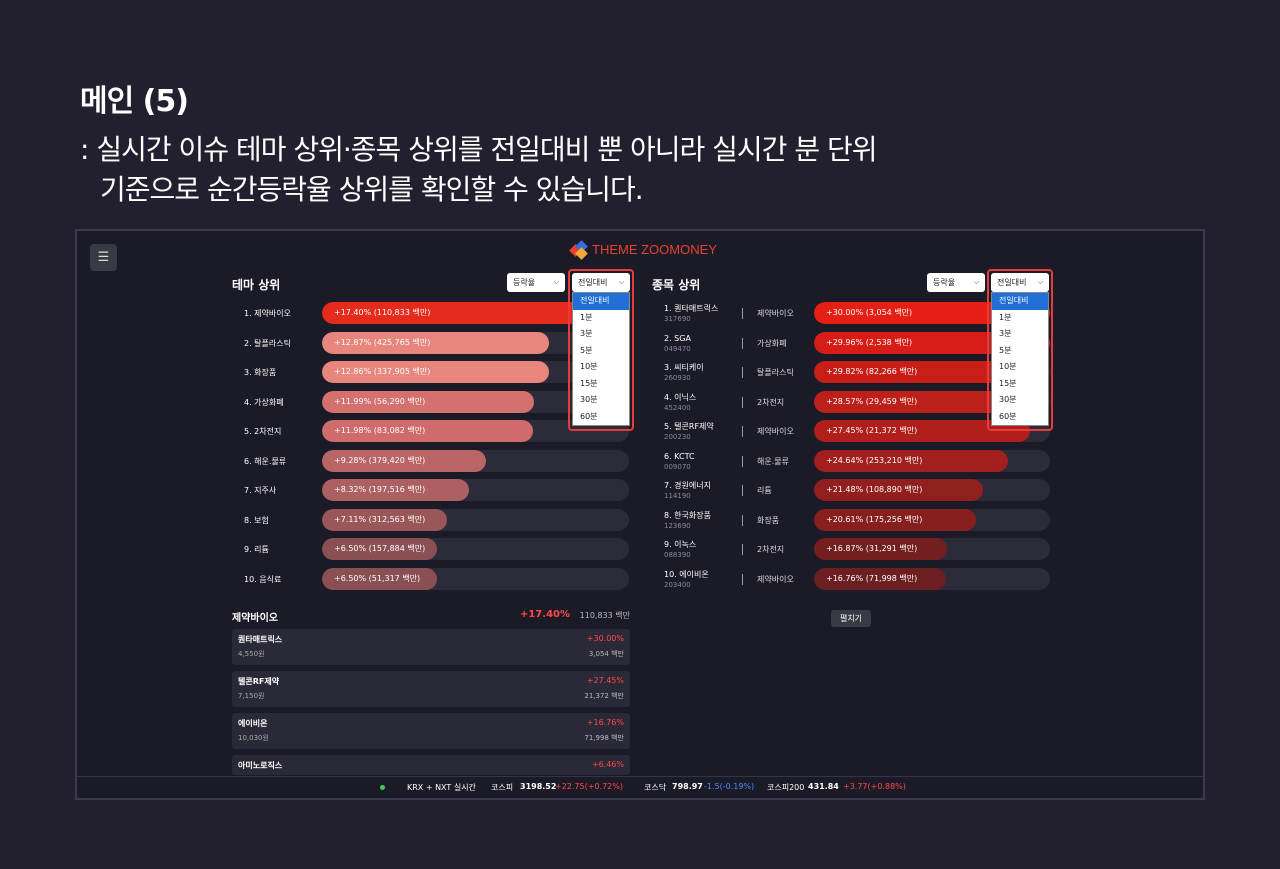 The height and width of the screenshot is (869, 1280). Describe the element at coordinates (932, 490) in the screenshot. I see `stock-bar-track: +21.48% (108,890 백만)` at that location.